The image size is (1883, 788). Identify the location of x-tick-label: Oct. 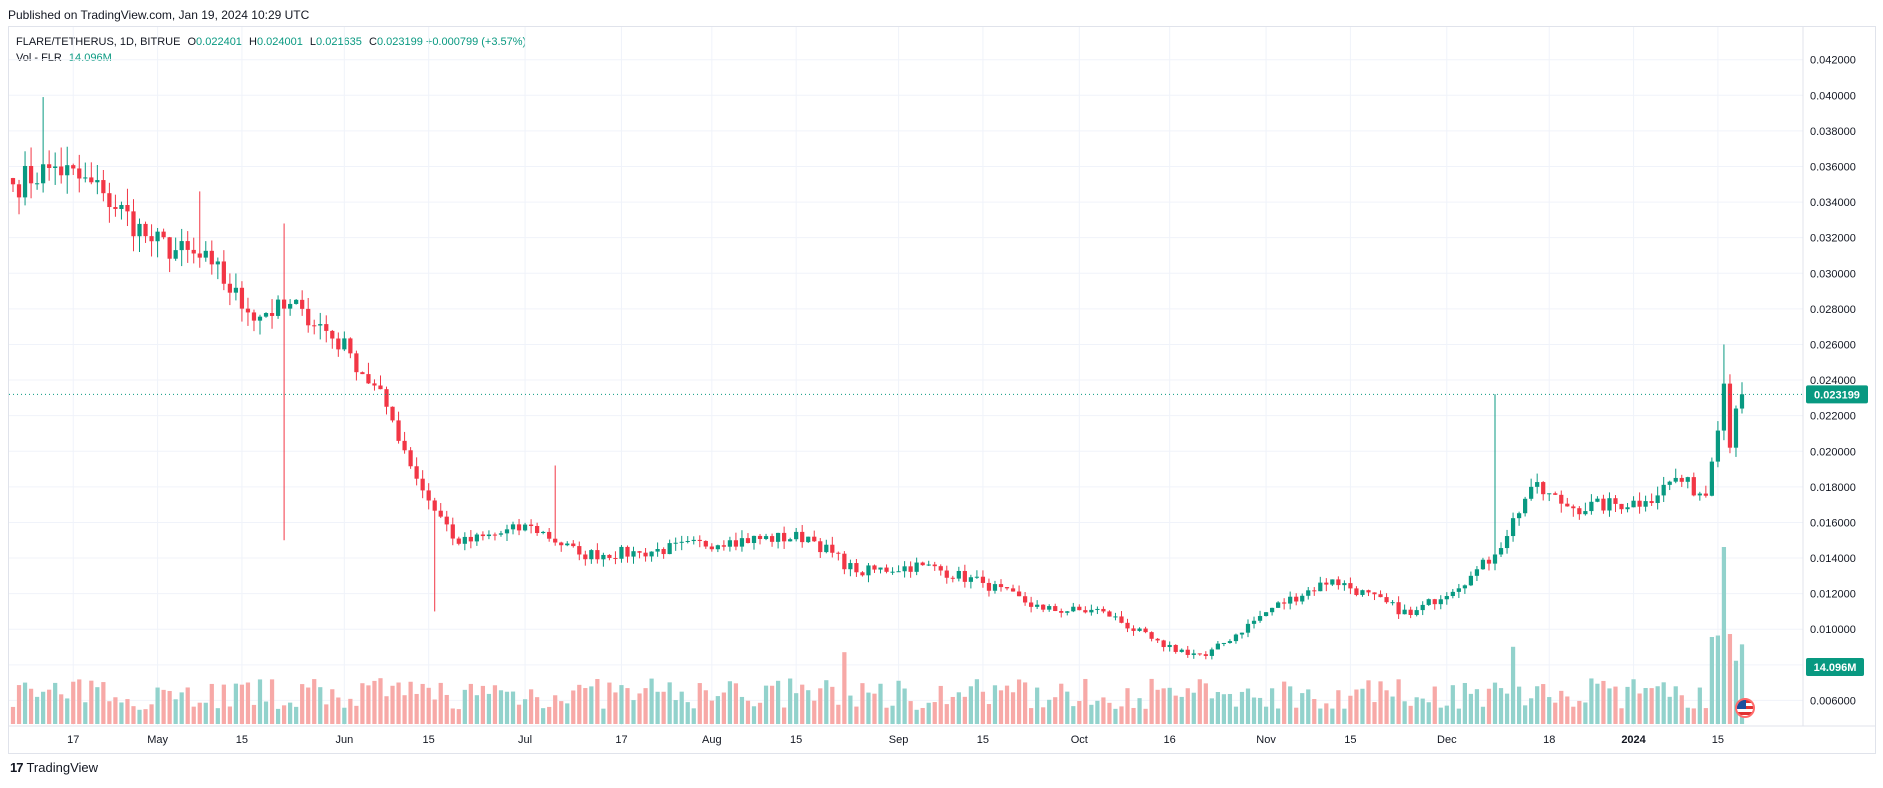
(1079, 740).